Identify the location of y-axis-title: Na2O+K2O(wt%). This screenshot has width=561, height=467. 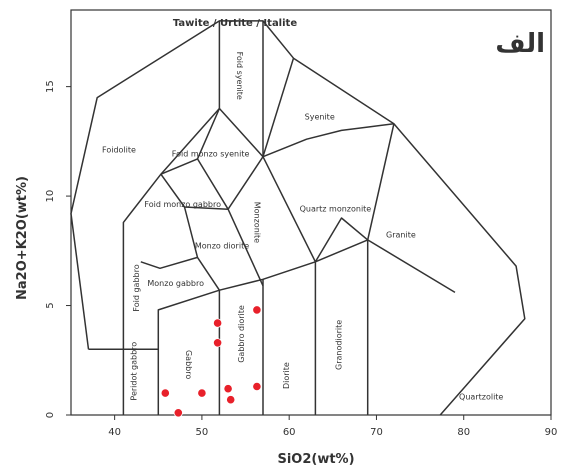
(22, 238).